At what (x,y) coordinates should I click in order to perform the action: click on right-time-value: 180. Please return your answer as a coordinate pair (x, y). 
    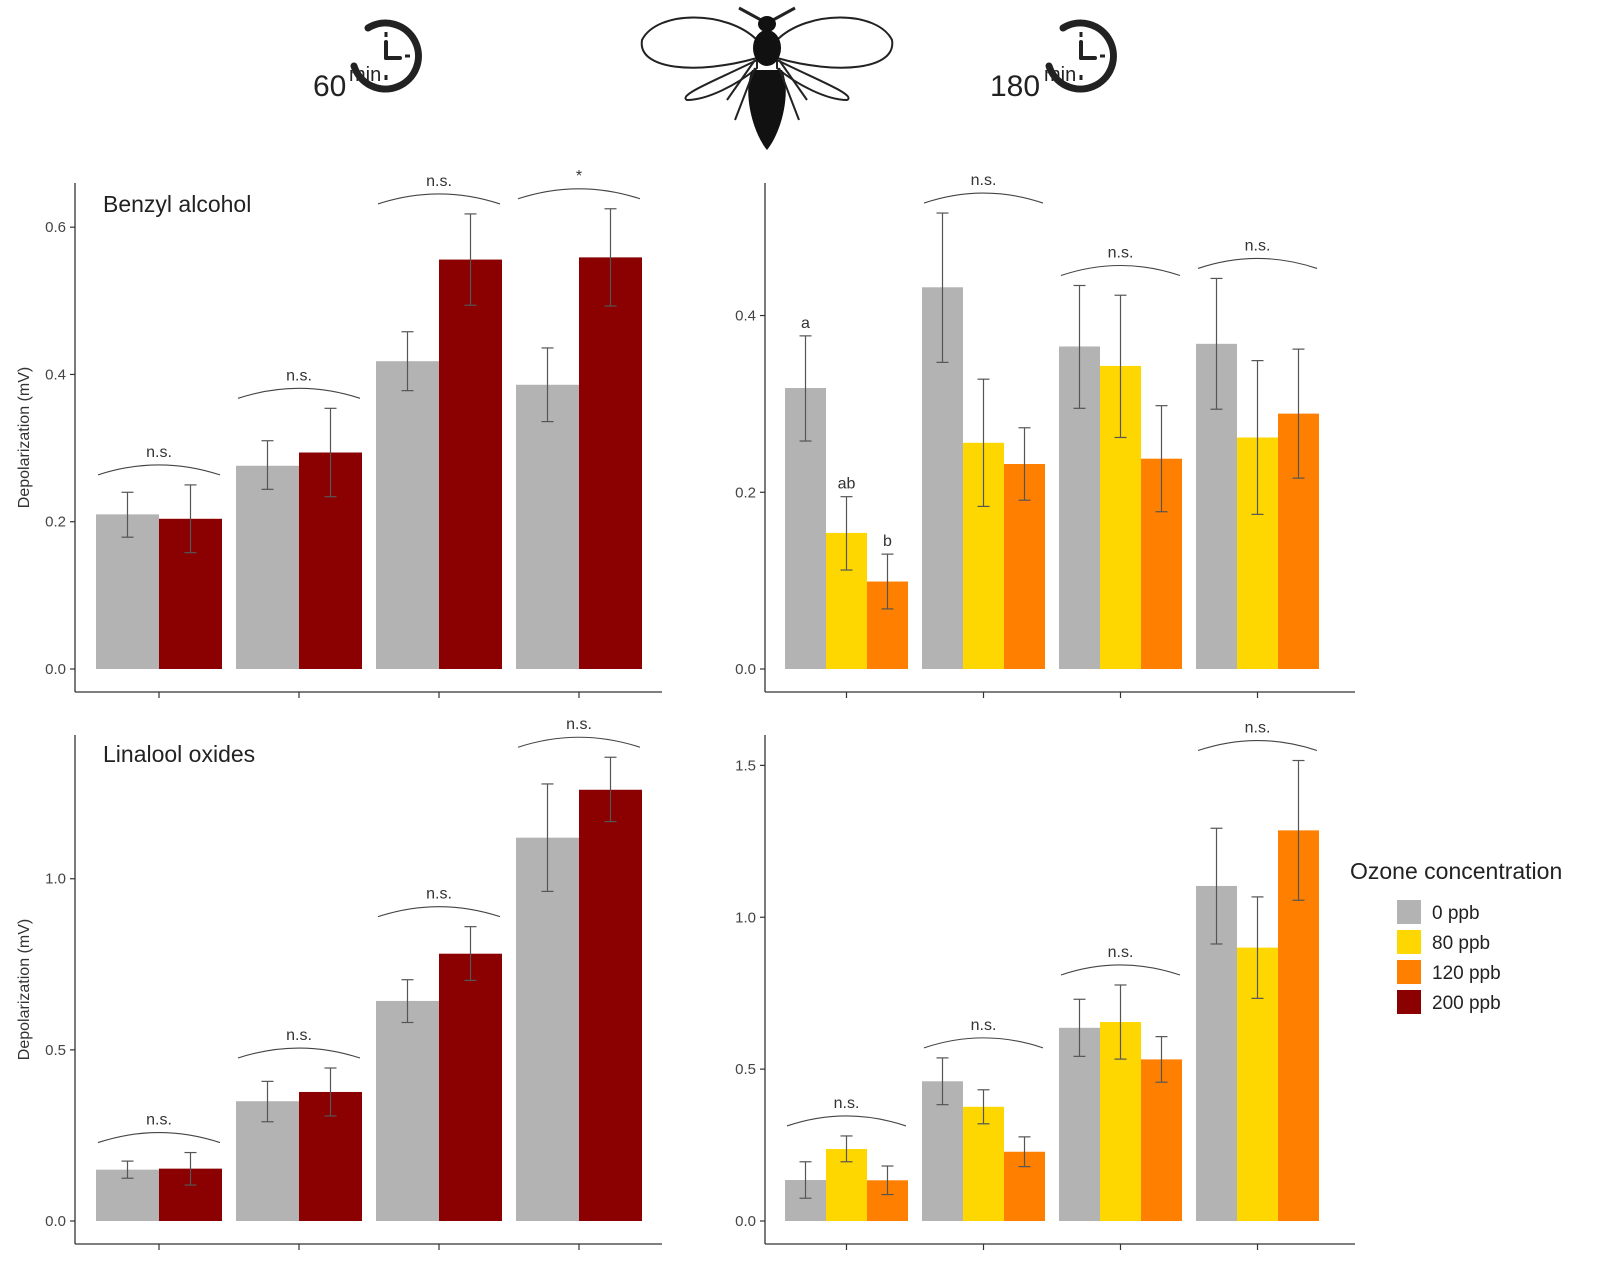
    Looking at the image, I should click on (1015, 86).